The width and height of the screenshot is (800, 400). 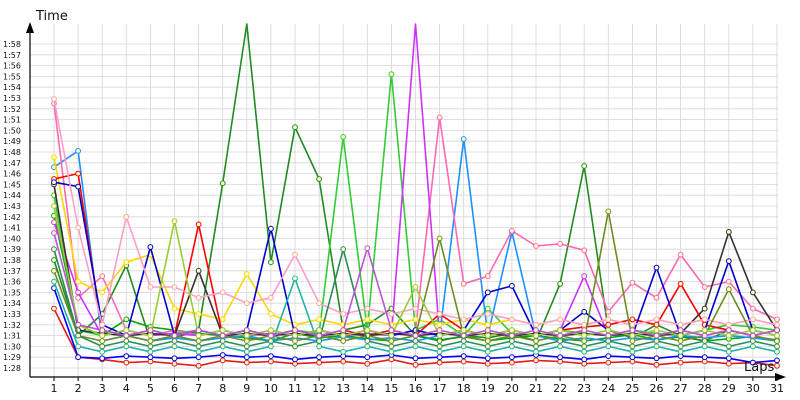 I want to click on y-tick-label: 1:55, so click(x=12, y=76).